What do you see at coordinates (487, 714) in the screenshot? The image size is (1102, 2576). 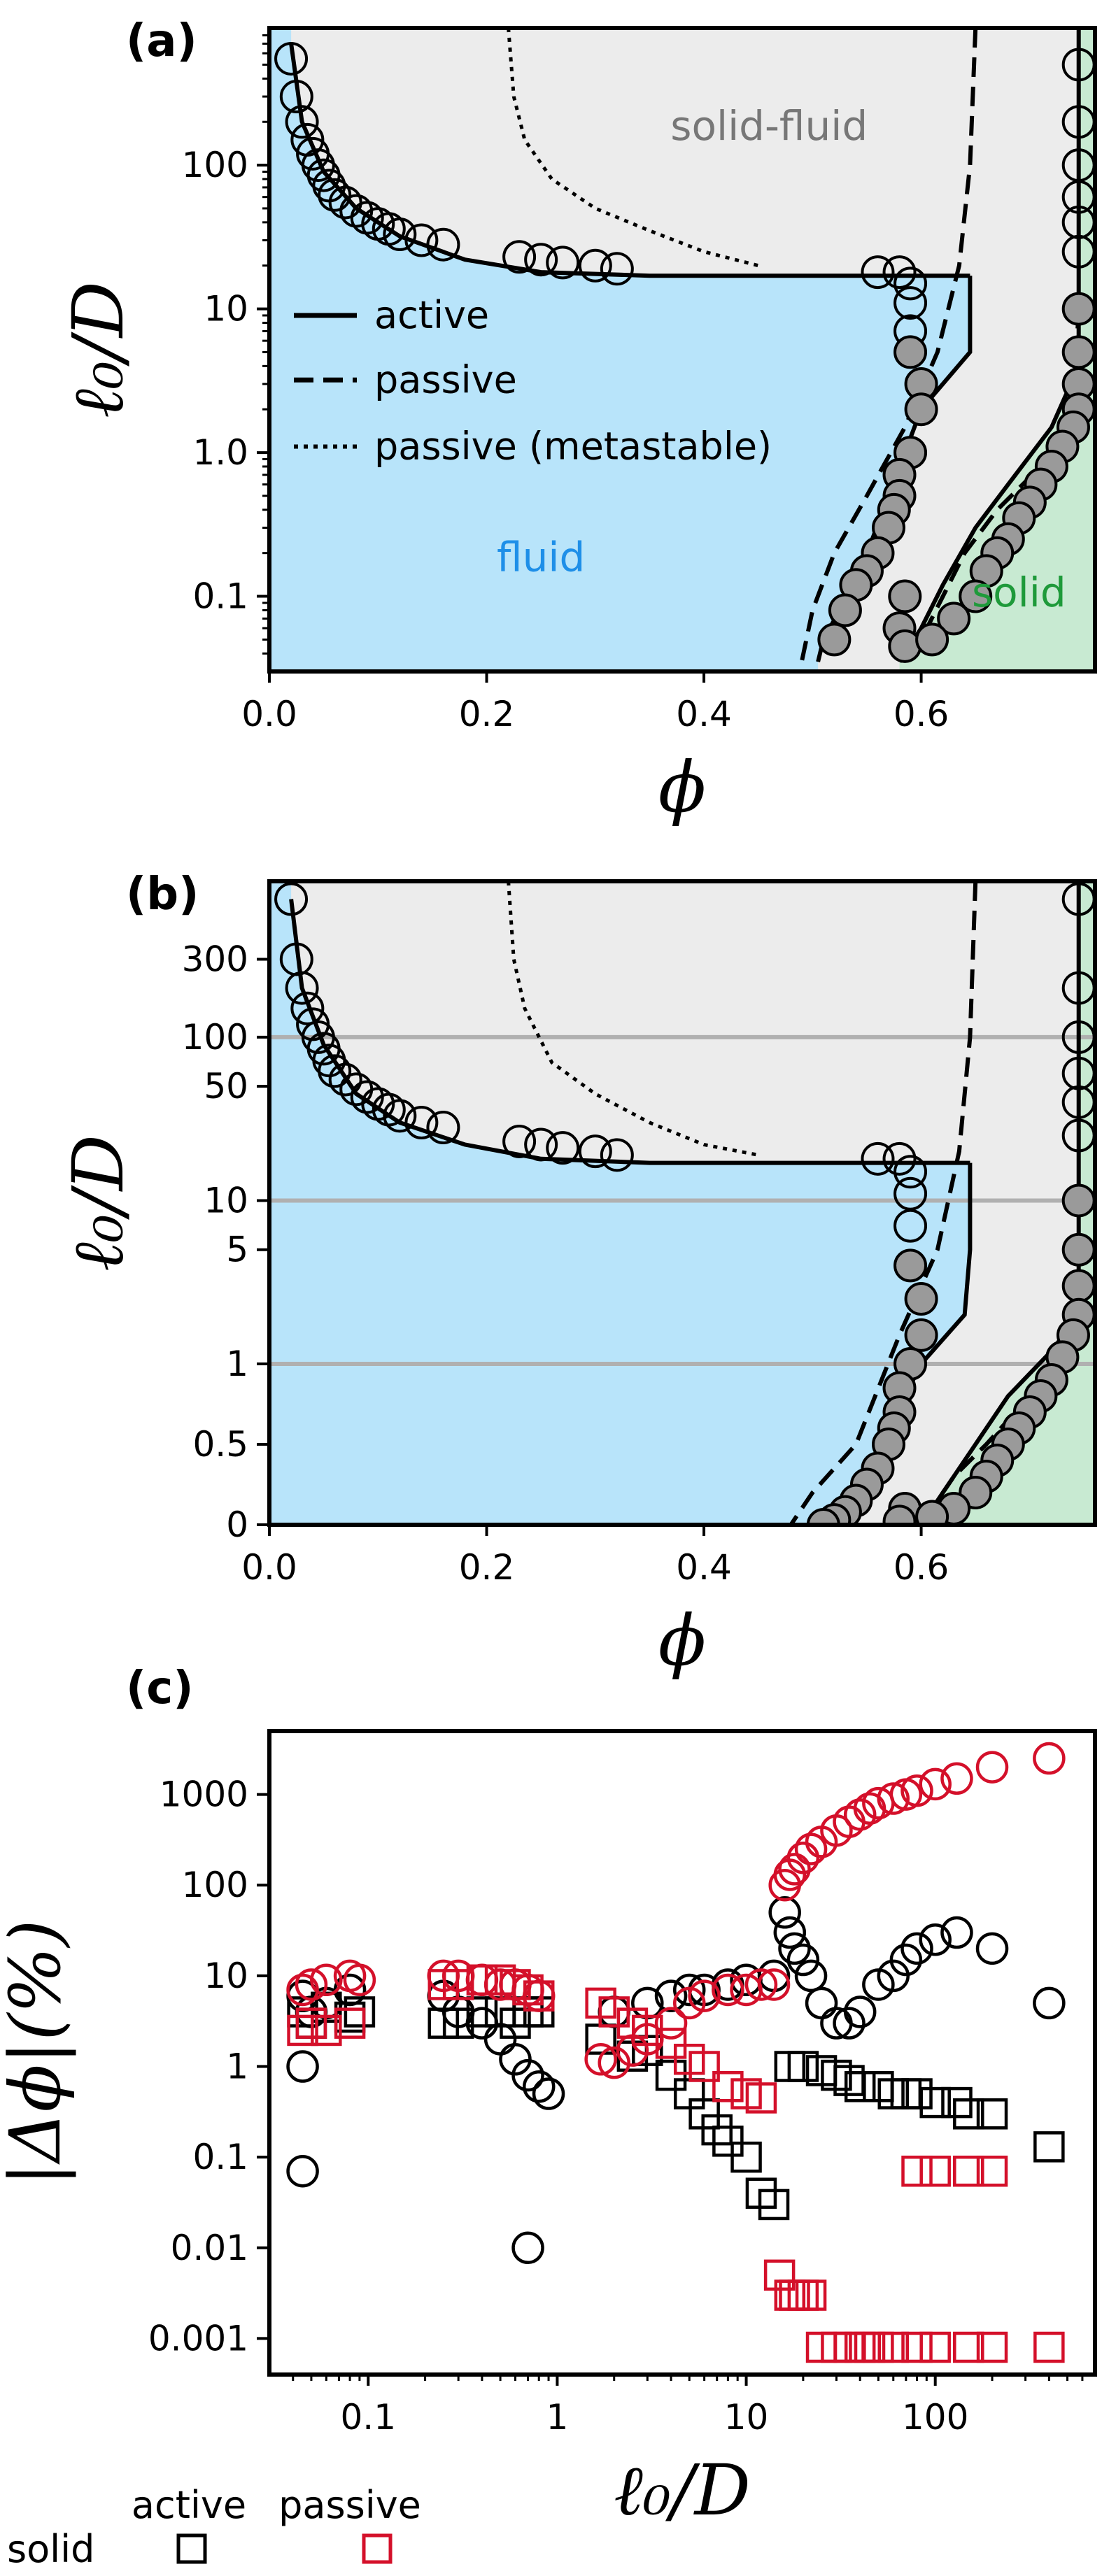 I see `x-tick-label: 0.2` at bounding box center [487, 714].